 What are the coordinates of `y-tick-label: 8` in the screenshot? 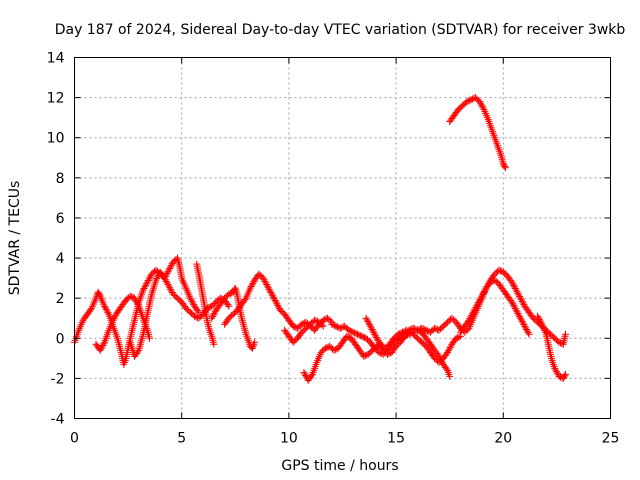 It's located at (60, 179).